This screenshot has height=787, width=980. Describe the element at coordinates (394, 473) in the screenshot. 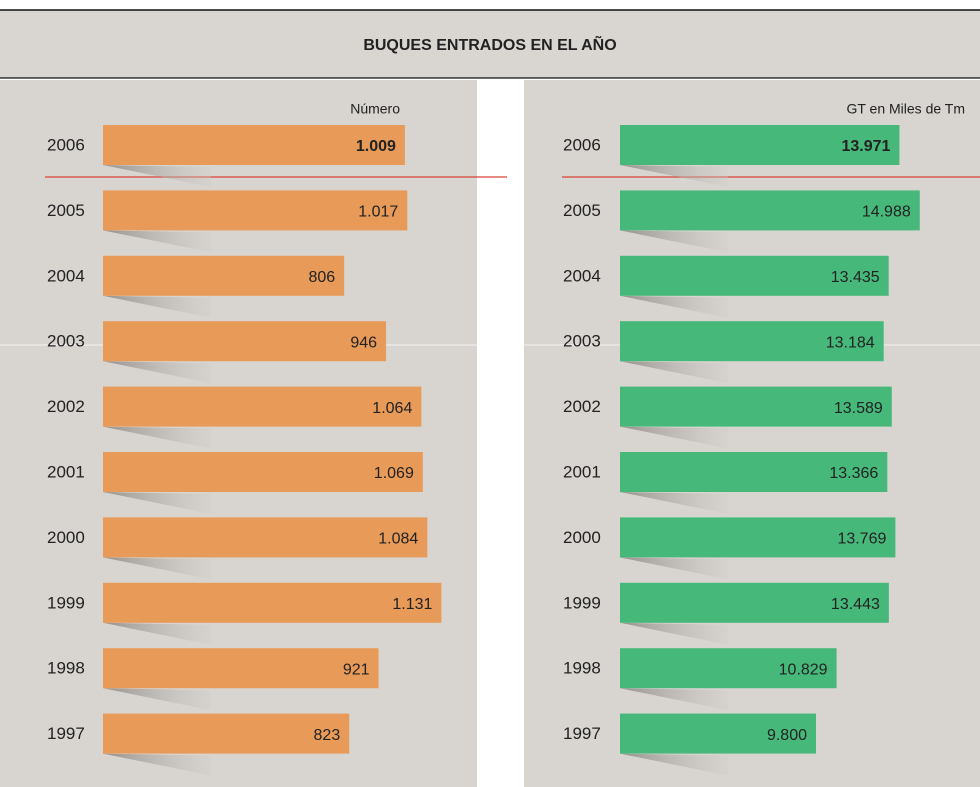

I see `value-label: 1.069` at that location.